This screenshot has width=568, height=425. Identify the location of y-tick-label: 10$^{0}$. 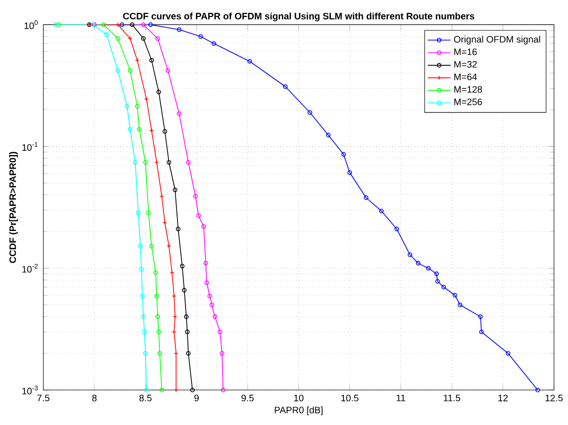
(31, 24).